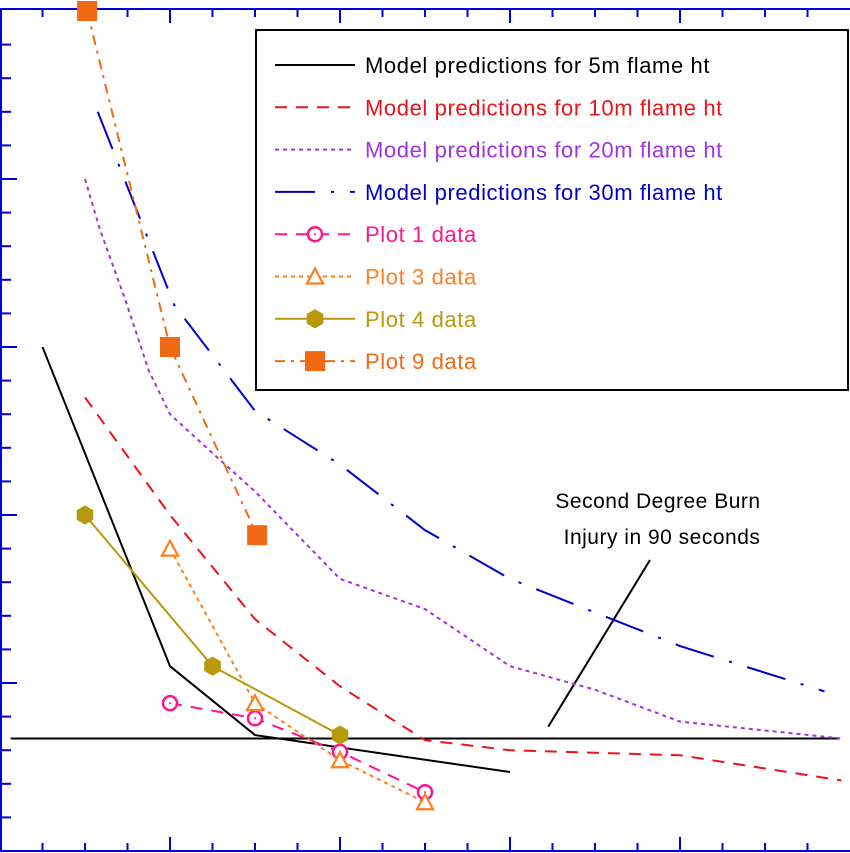 Image resolution: width=850 pixels, height=853 pixels. I want to click on legend-label: Model predictions for 10m flame ht, so click(544, 107).